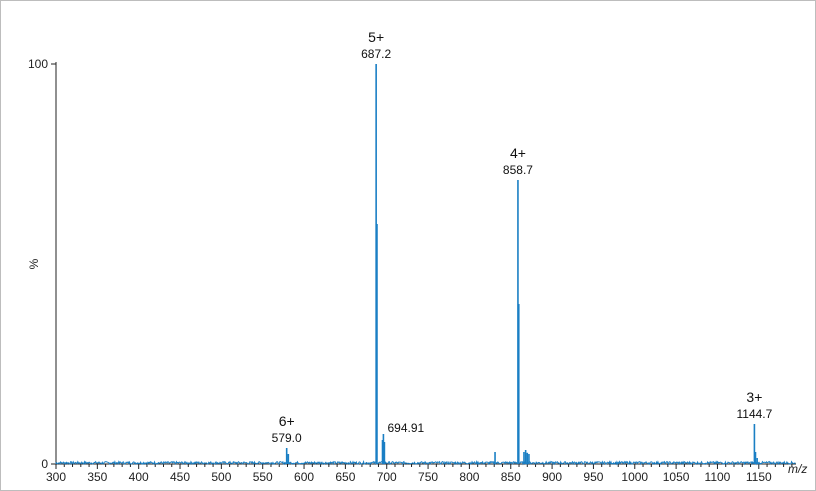  I want to click on x-tick-label: 350, so click(97, 477).